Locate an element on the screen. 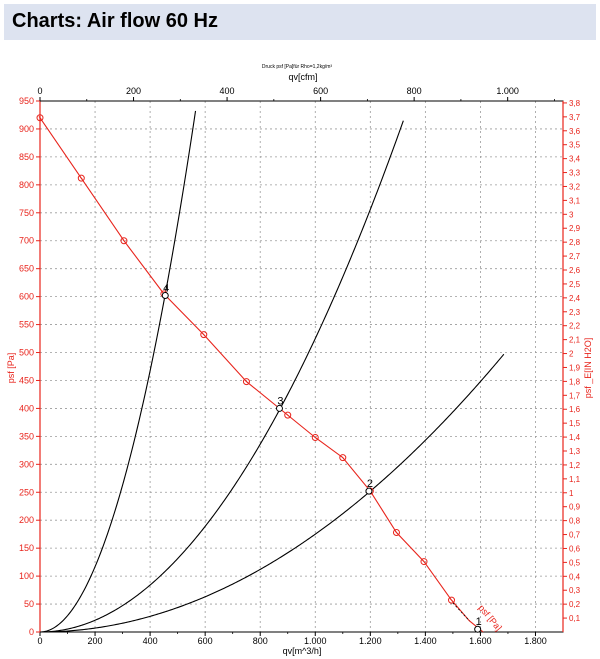  x-bottom-axis-title: qv[m^3/h] is located at coordinates (302, 651).